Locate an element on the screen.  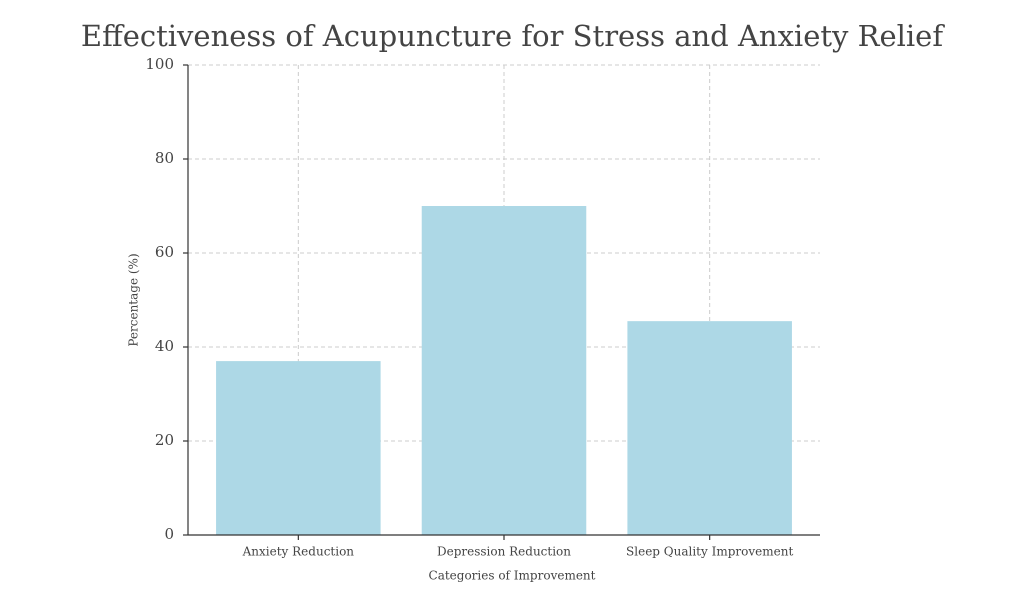
y-tick-label: 100 is located at coordinates (159, 64).